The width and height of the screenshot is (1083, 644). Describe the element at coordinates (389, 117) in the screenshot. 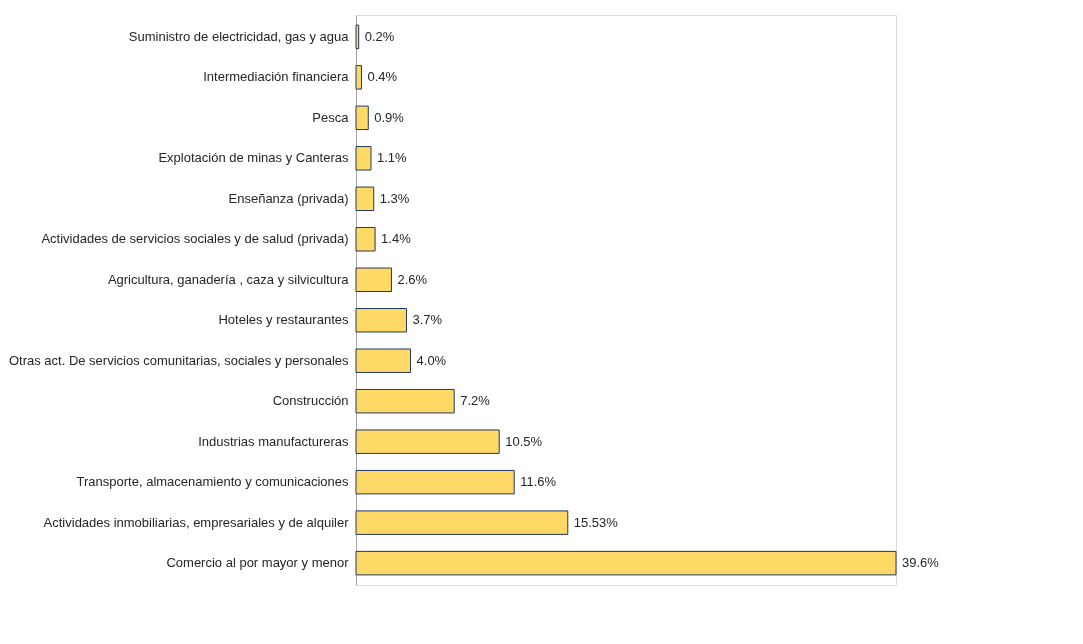

I see `data-label: 0.9%` at that location.